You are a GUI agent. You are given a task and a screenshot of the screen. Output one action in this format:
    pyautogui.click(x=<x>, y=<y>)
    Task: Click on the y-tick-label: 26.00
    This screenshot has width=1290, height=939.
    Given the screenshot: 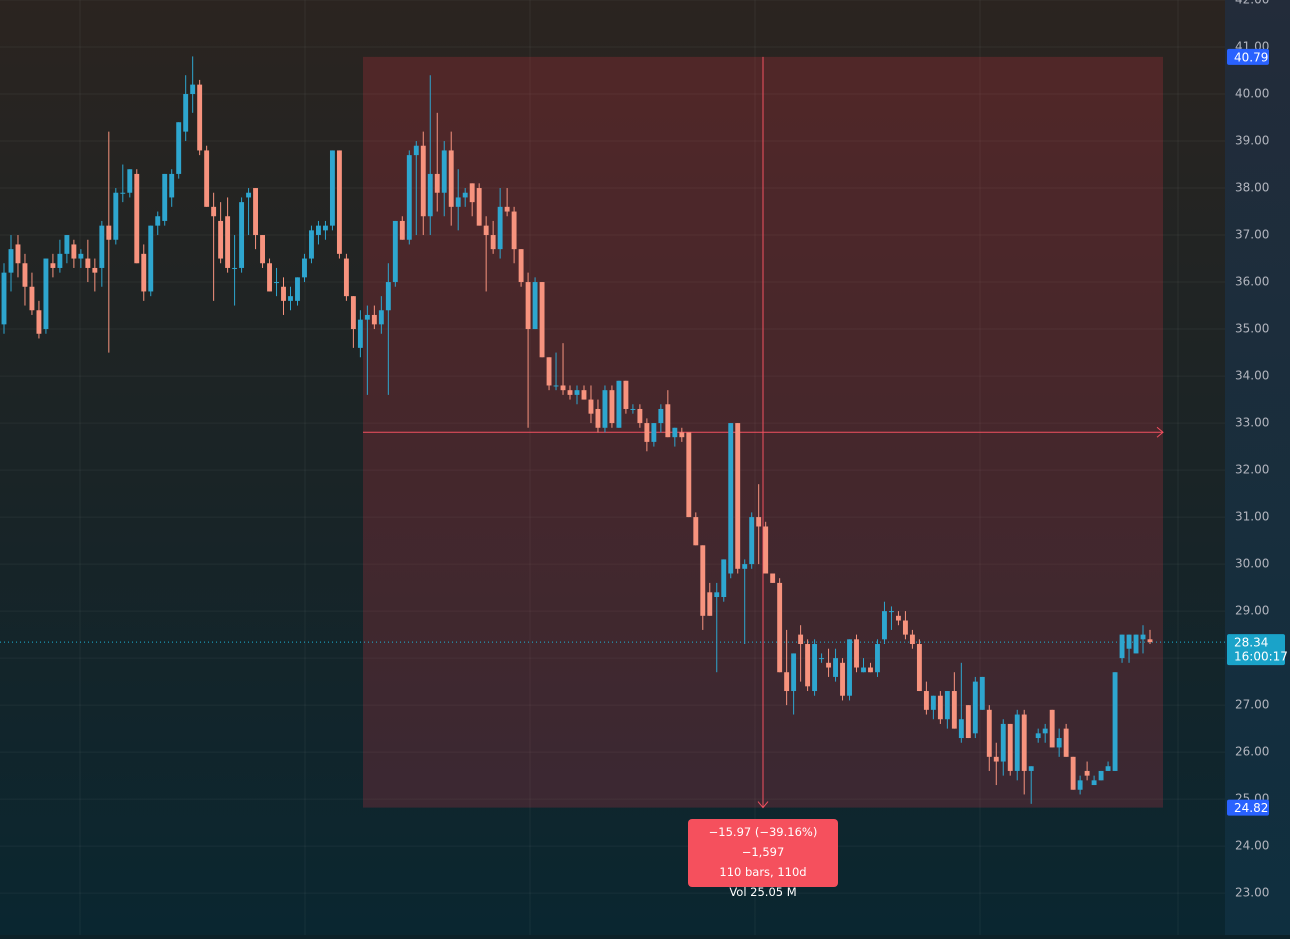 What is the action you would take?
    pyautogui.click(x=1252, y=752)
    